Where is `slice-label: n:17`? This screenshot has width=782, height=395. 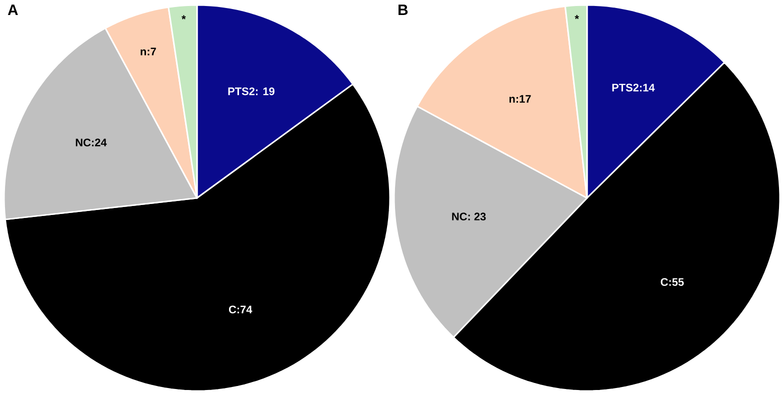
slice-label: n:17 is located at coordinates (520, 99).